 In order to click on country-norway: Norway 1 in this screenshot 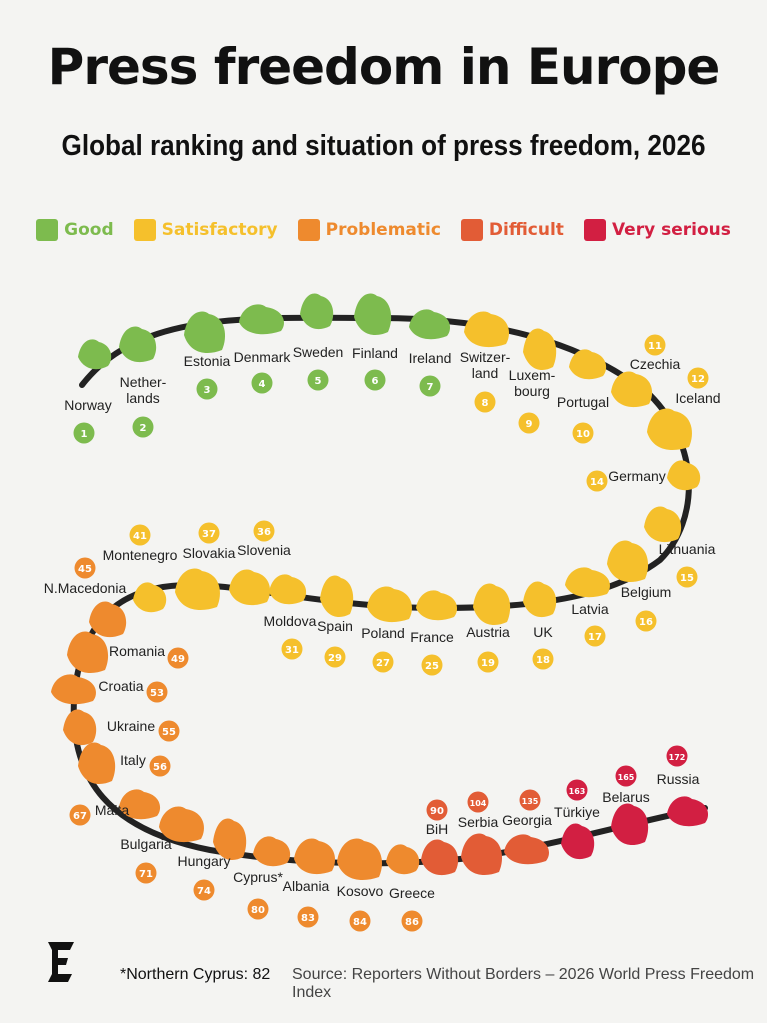, I will do `click(88, 391)`.